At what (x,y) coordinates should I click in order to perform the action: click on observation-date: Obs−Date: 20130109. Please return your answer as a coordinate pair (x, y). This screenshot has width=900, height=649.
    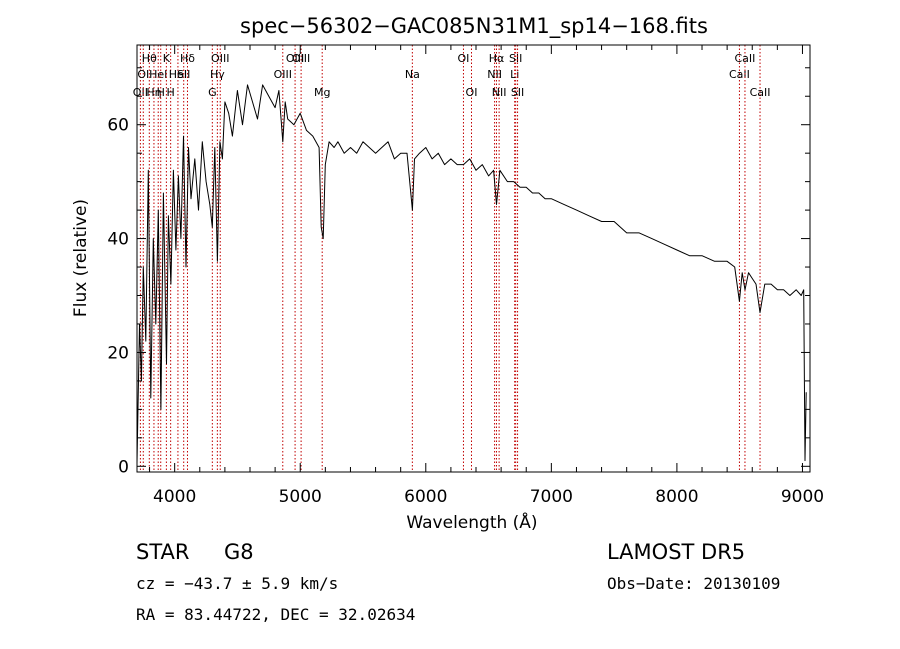
    Looking at the image, I should click on (694, 583).